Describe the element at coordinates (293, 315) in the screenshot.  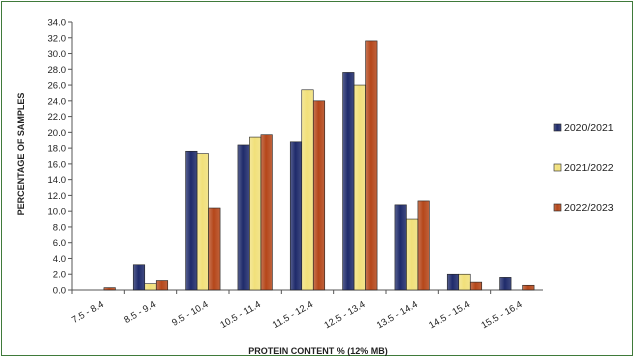
I see `x-tick-label: 11.5 - 12.4` at that location.